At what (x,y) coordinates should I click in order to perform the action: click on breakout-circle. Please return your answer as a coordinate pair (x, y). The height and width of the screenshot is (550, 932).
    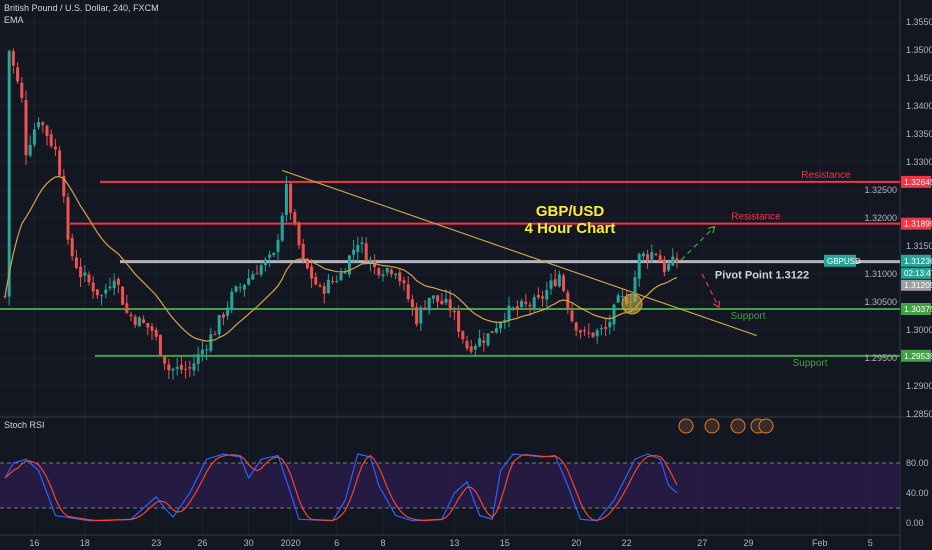
    Looking at the image, I should click on (632, 304).